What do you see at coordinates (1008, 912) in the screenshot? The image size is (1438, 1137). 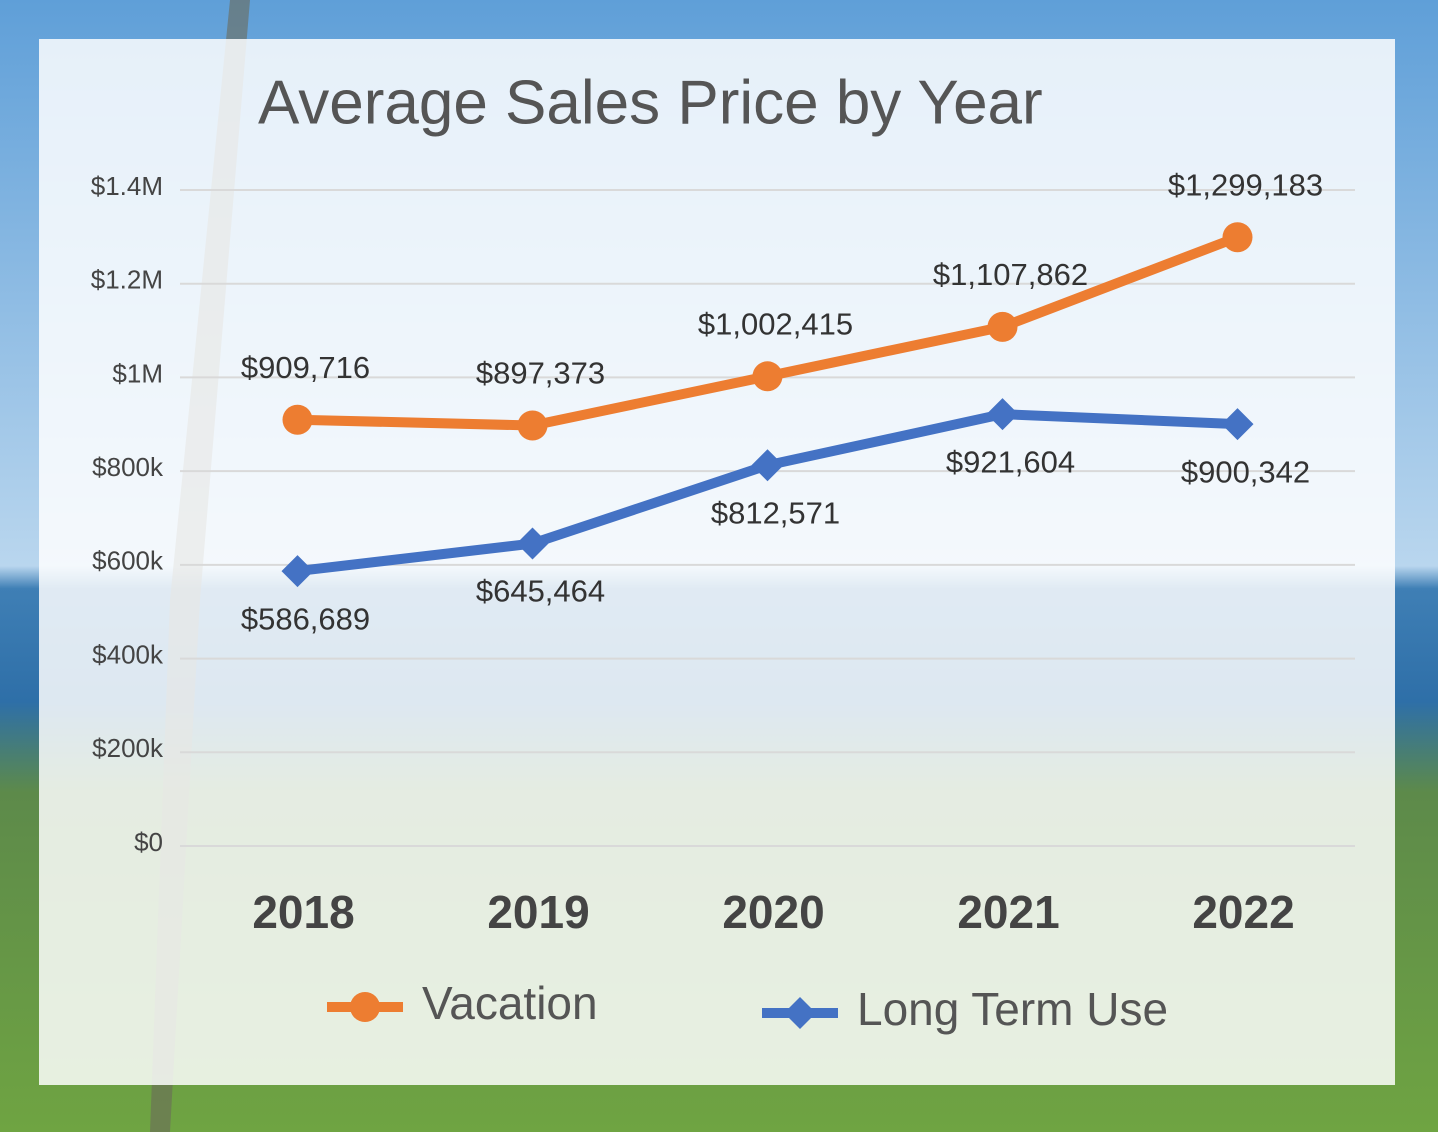 I see `x-tick-label: 2021` at bounding box center [1008, 912].